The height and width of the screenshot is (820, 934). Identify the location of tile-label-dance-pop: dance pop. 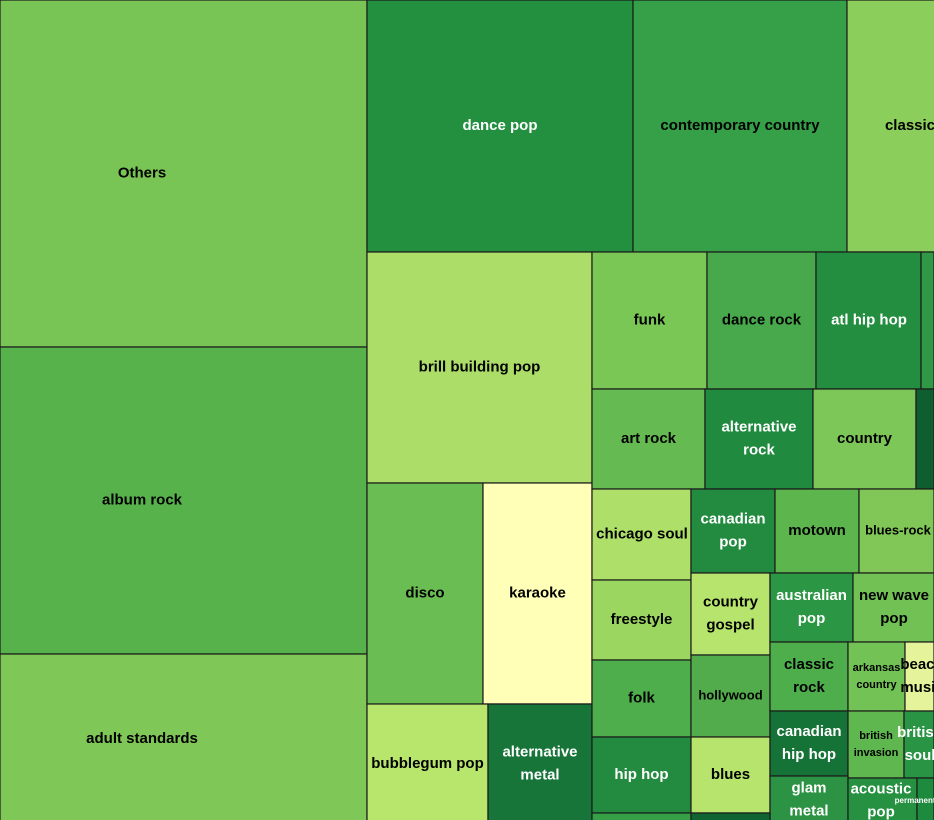
(499, 125).